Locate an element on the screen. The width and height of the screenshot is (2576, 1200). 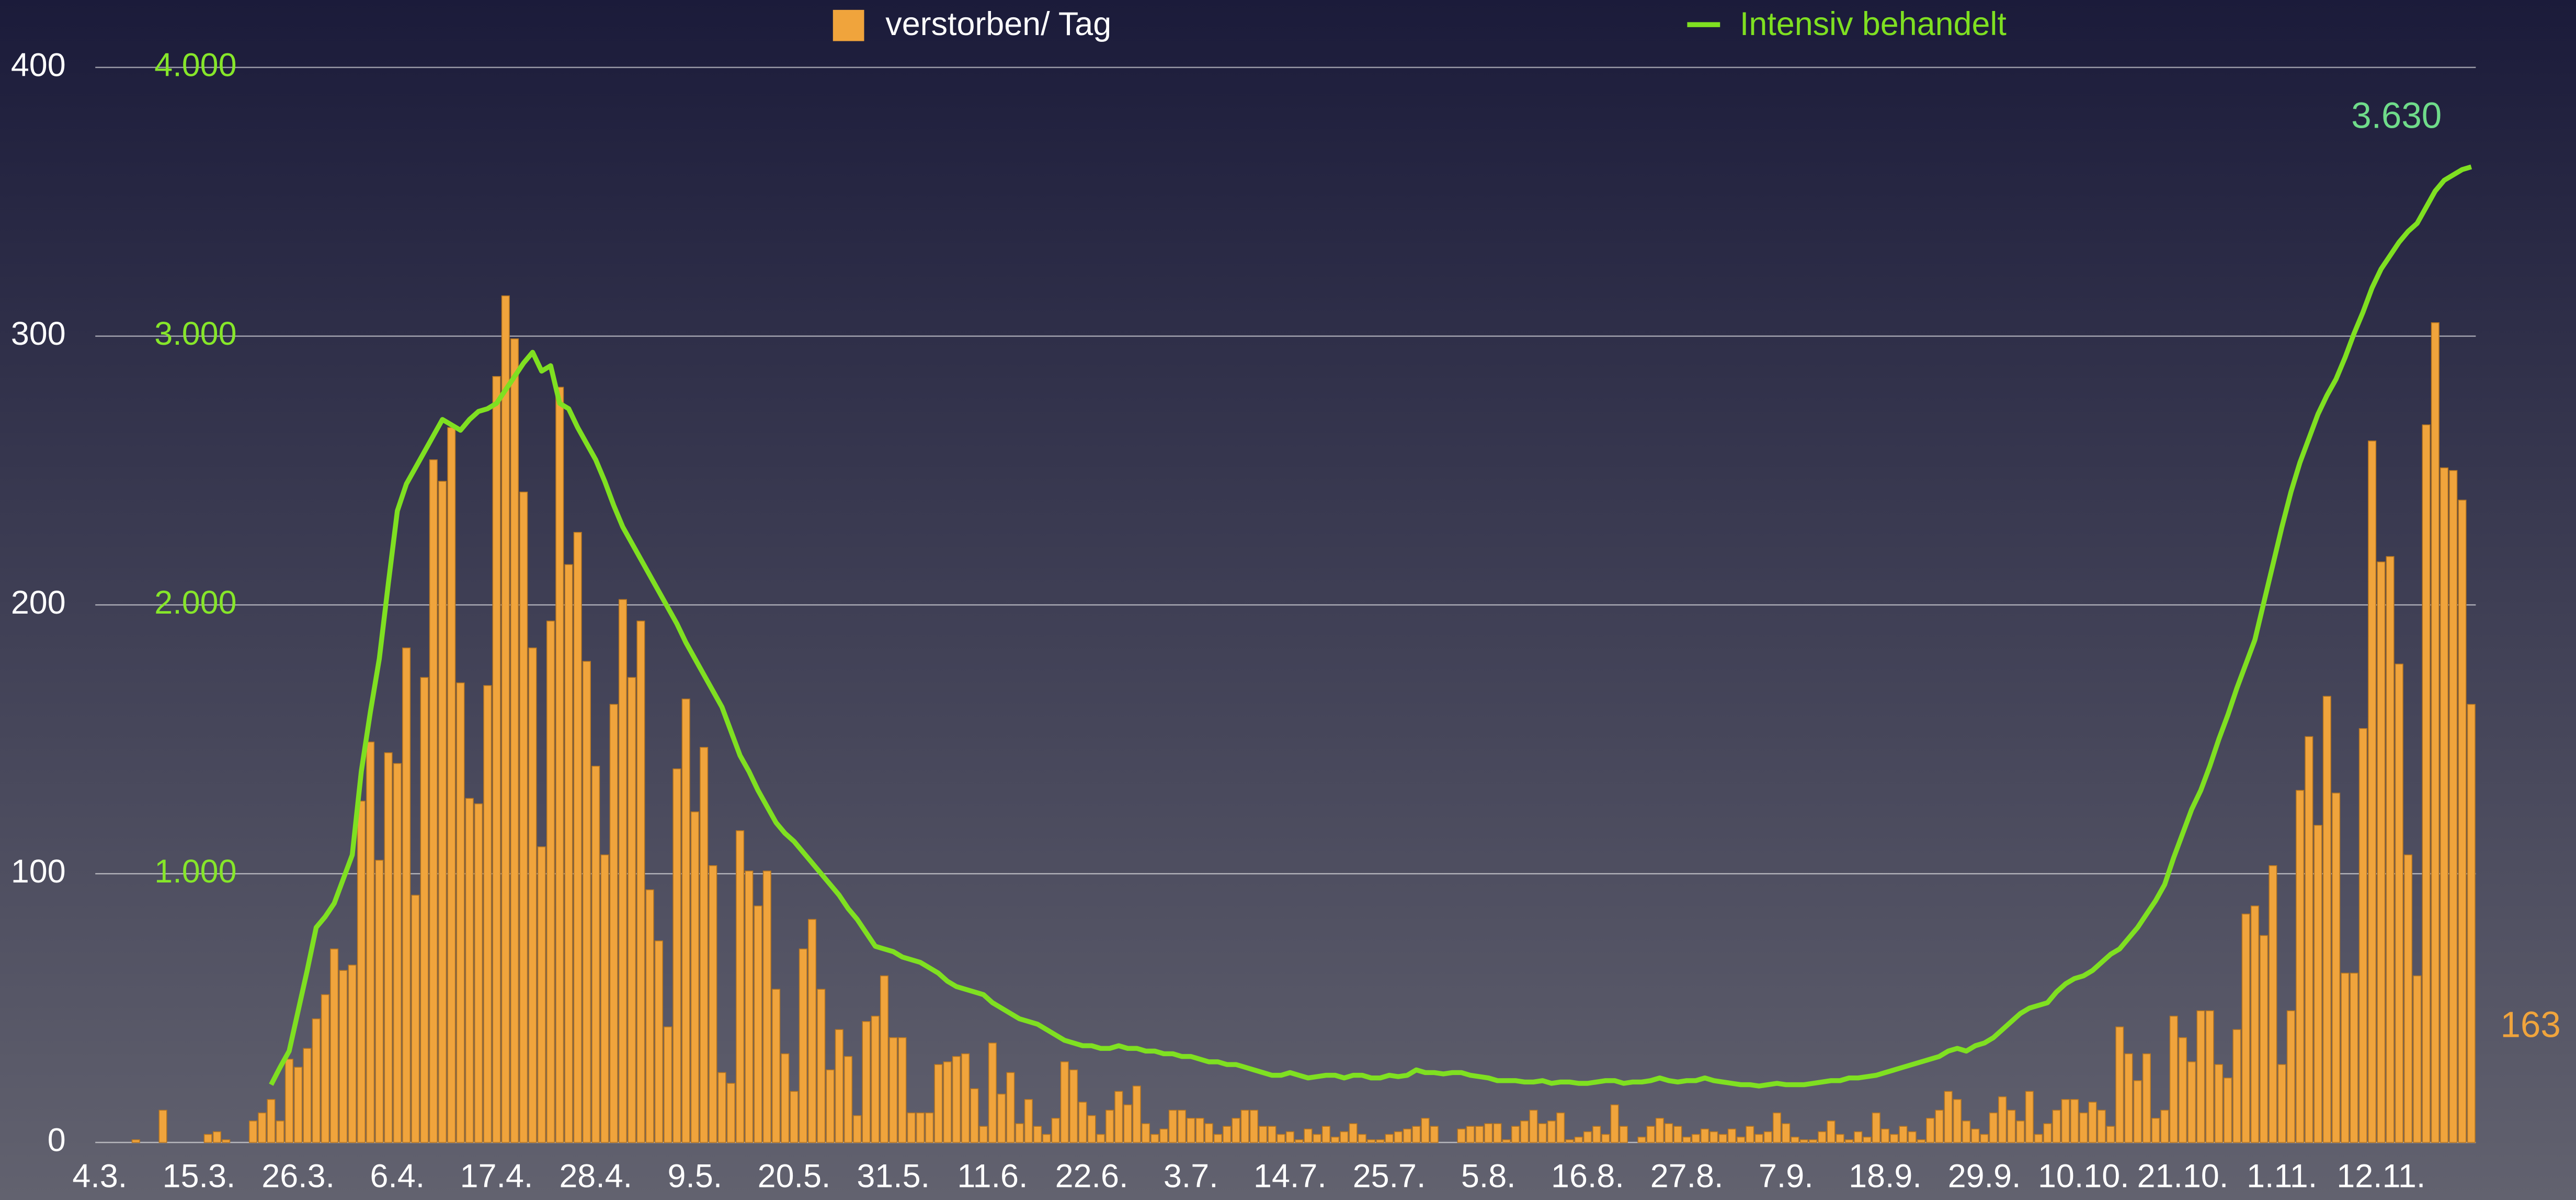
x-tick-label: 25.7. is located at coordinates (1390, 1176).